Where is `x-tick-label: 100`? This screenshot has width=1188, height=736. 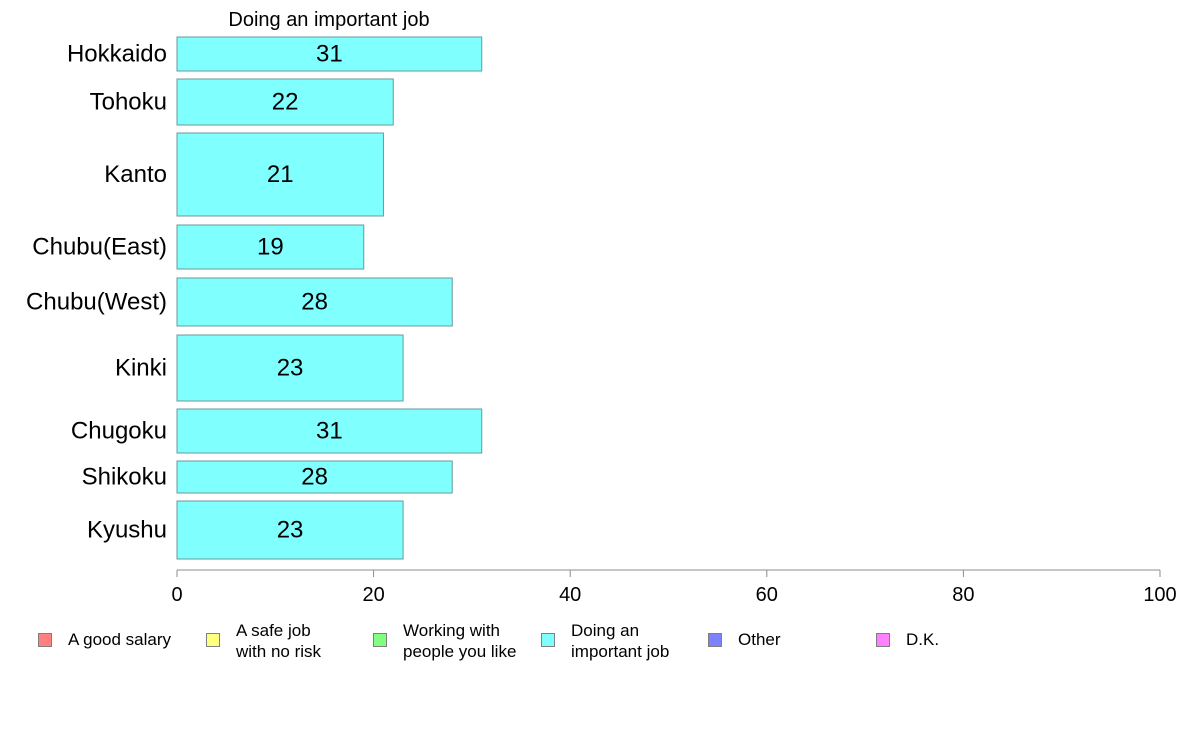 x-tick-label: 100 is located at coordinates (1159, 595).